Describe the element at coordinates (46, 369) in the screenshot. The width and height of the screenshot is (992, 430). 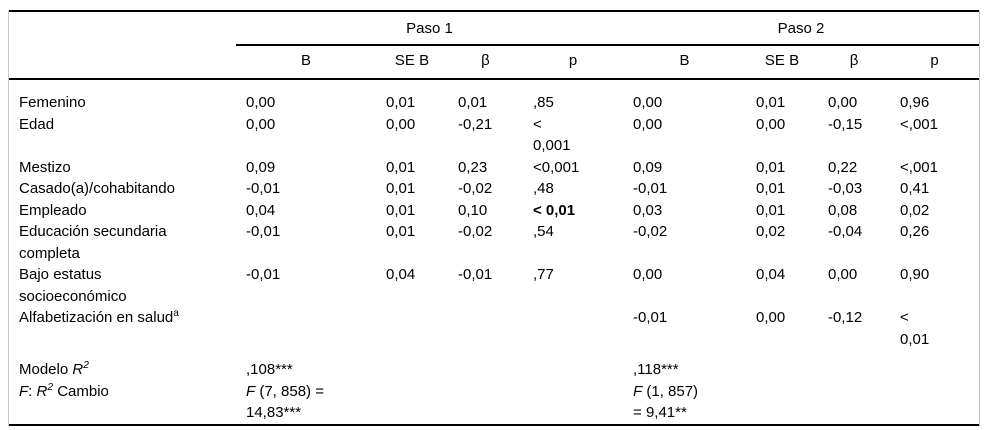
I see `text-fragment: Modelo` at that location.